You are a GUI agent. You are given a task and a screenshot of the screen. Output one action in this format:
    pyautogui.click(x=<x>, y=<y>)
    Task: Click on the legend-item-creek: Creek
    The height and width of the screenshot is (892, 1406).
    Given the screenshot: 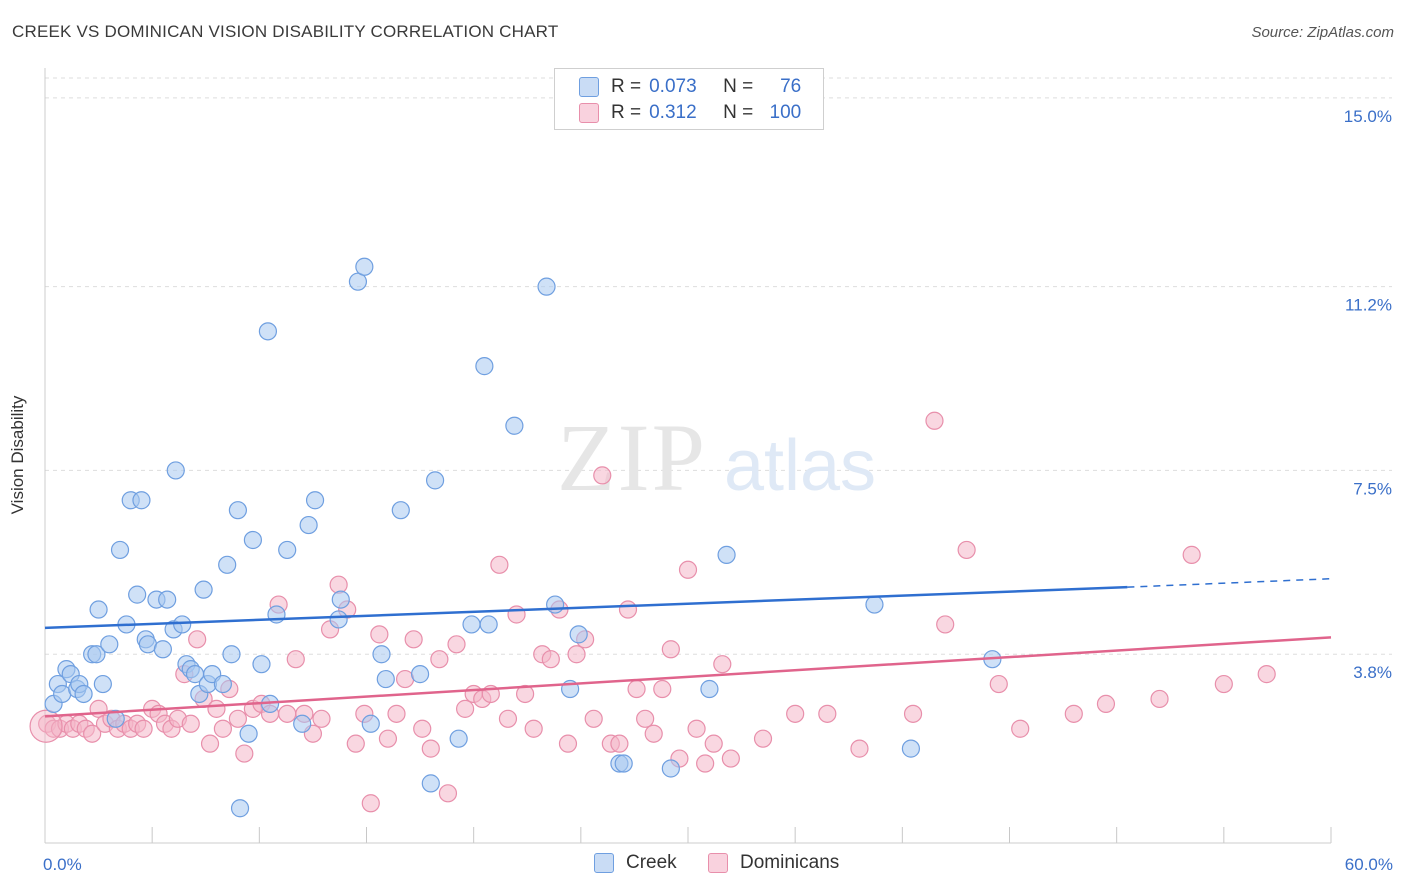 What is the action you would take?
    pyautogui.click(x=635, y=863)
    